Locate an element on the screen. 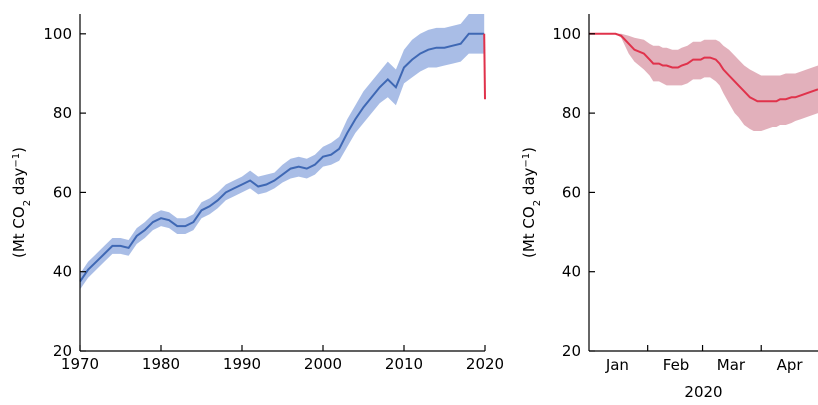  series-line-2020-drop is located at coordinates (484, 66).